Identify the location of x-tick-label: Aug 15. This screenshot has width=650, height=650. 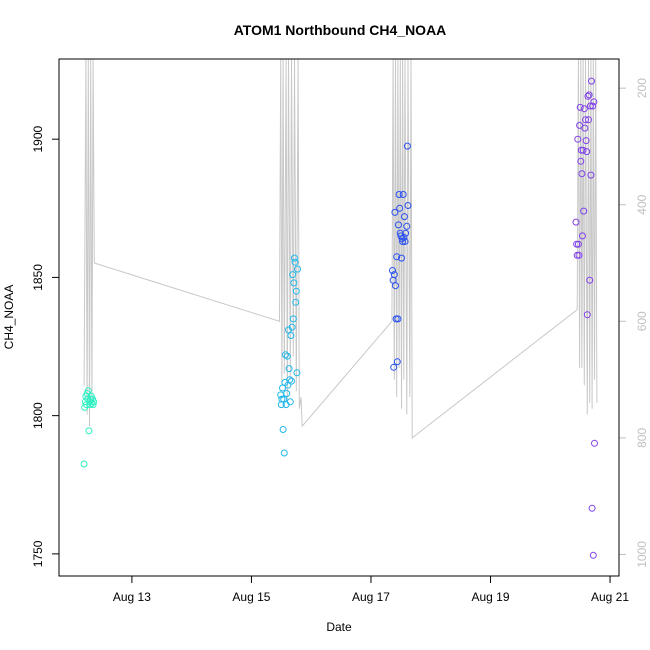
(251, 597).